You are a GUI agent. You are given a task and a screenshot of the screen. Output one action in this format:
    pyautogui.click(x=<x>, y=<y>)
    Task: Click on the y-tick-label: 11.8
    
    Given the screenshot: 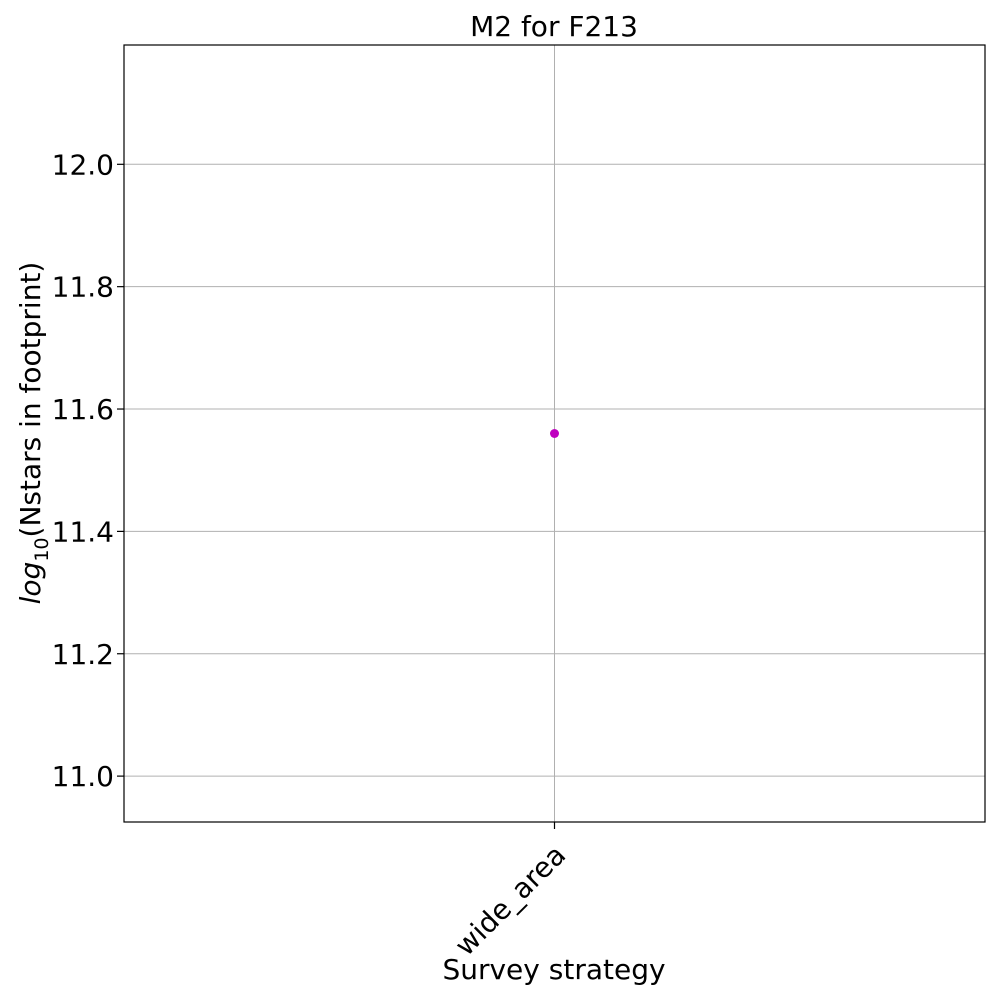 What is the action you would take?
    pyautogui.click(x=83, y=287)
    